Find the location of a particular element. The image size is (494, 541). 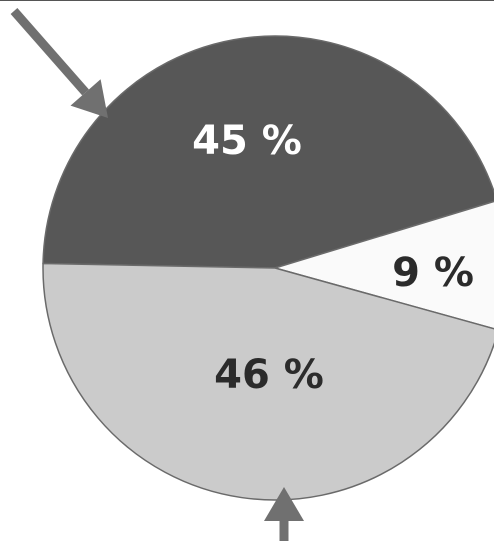

slice-label-46: 46 % is located at coordinates (269, 375).